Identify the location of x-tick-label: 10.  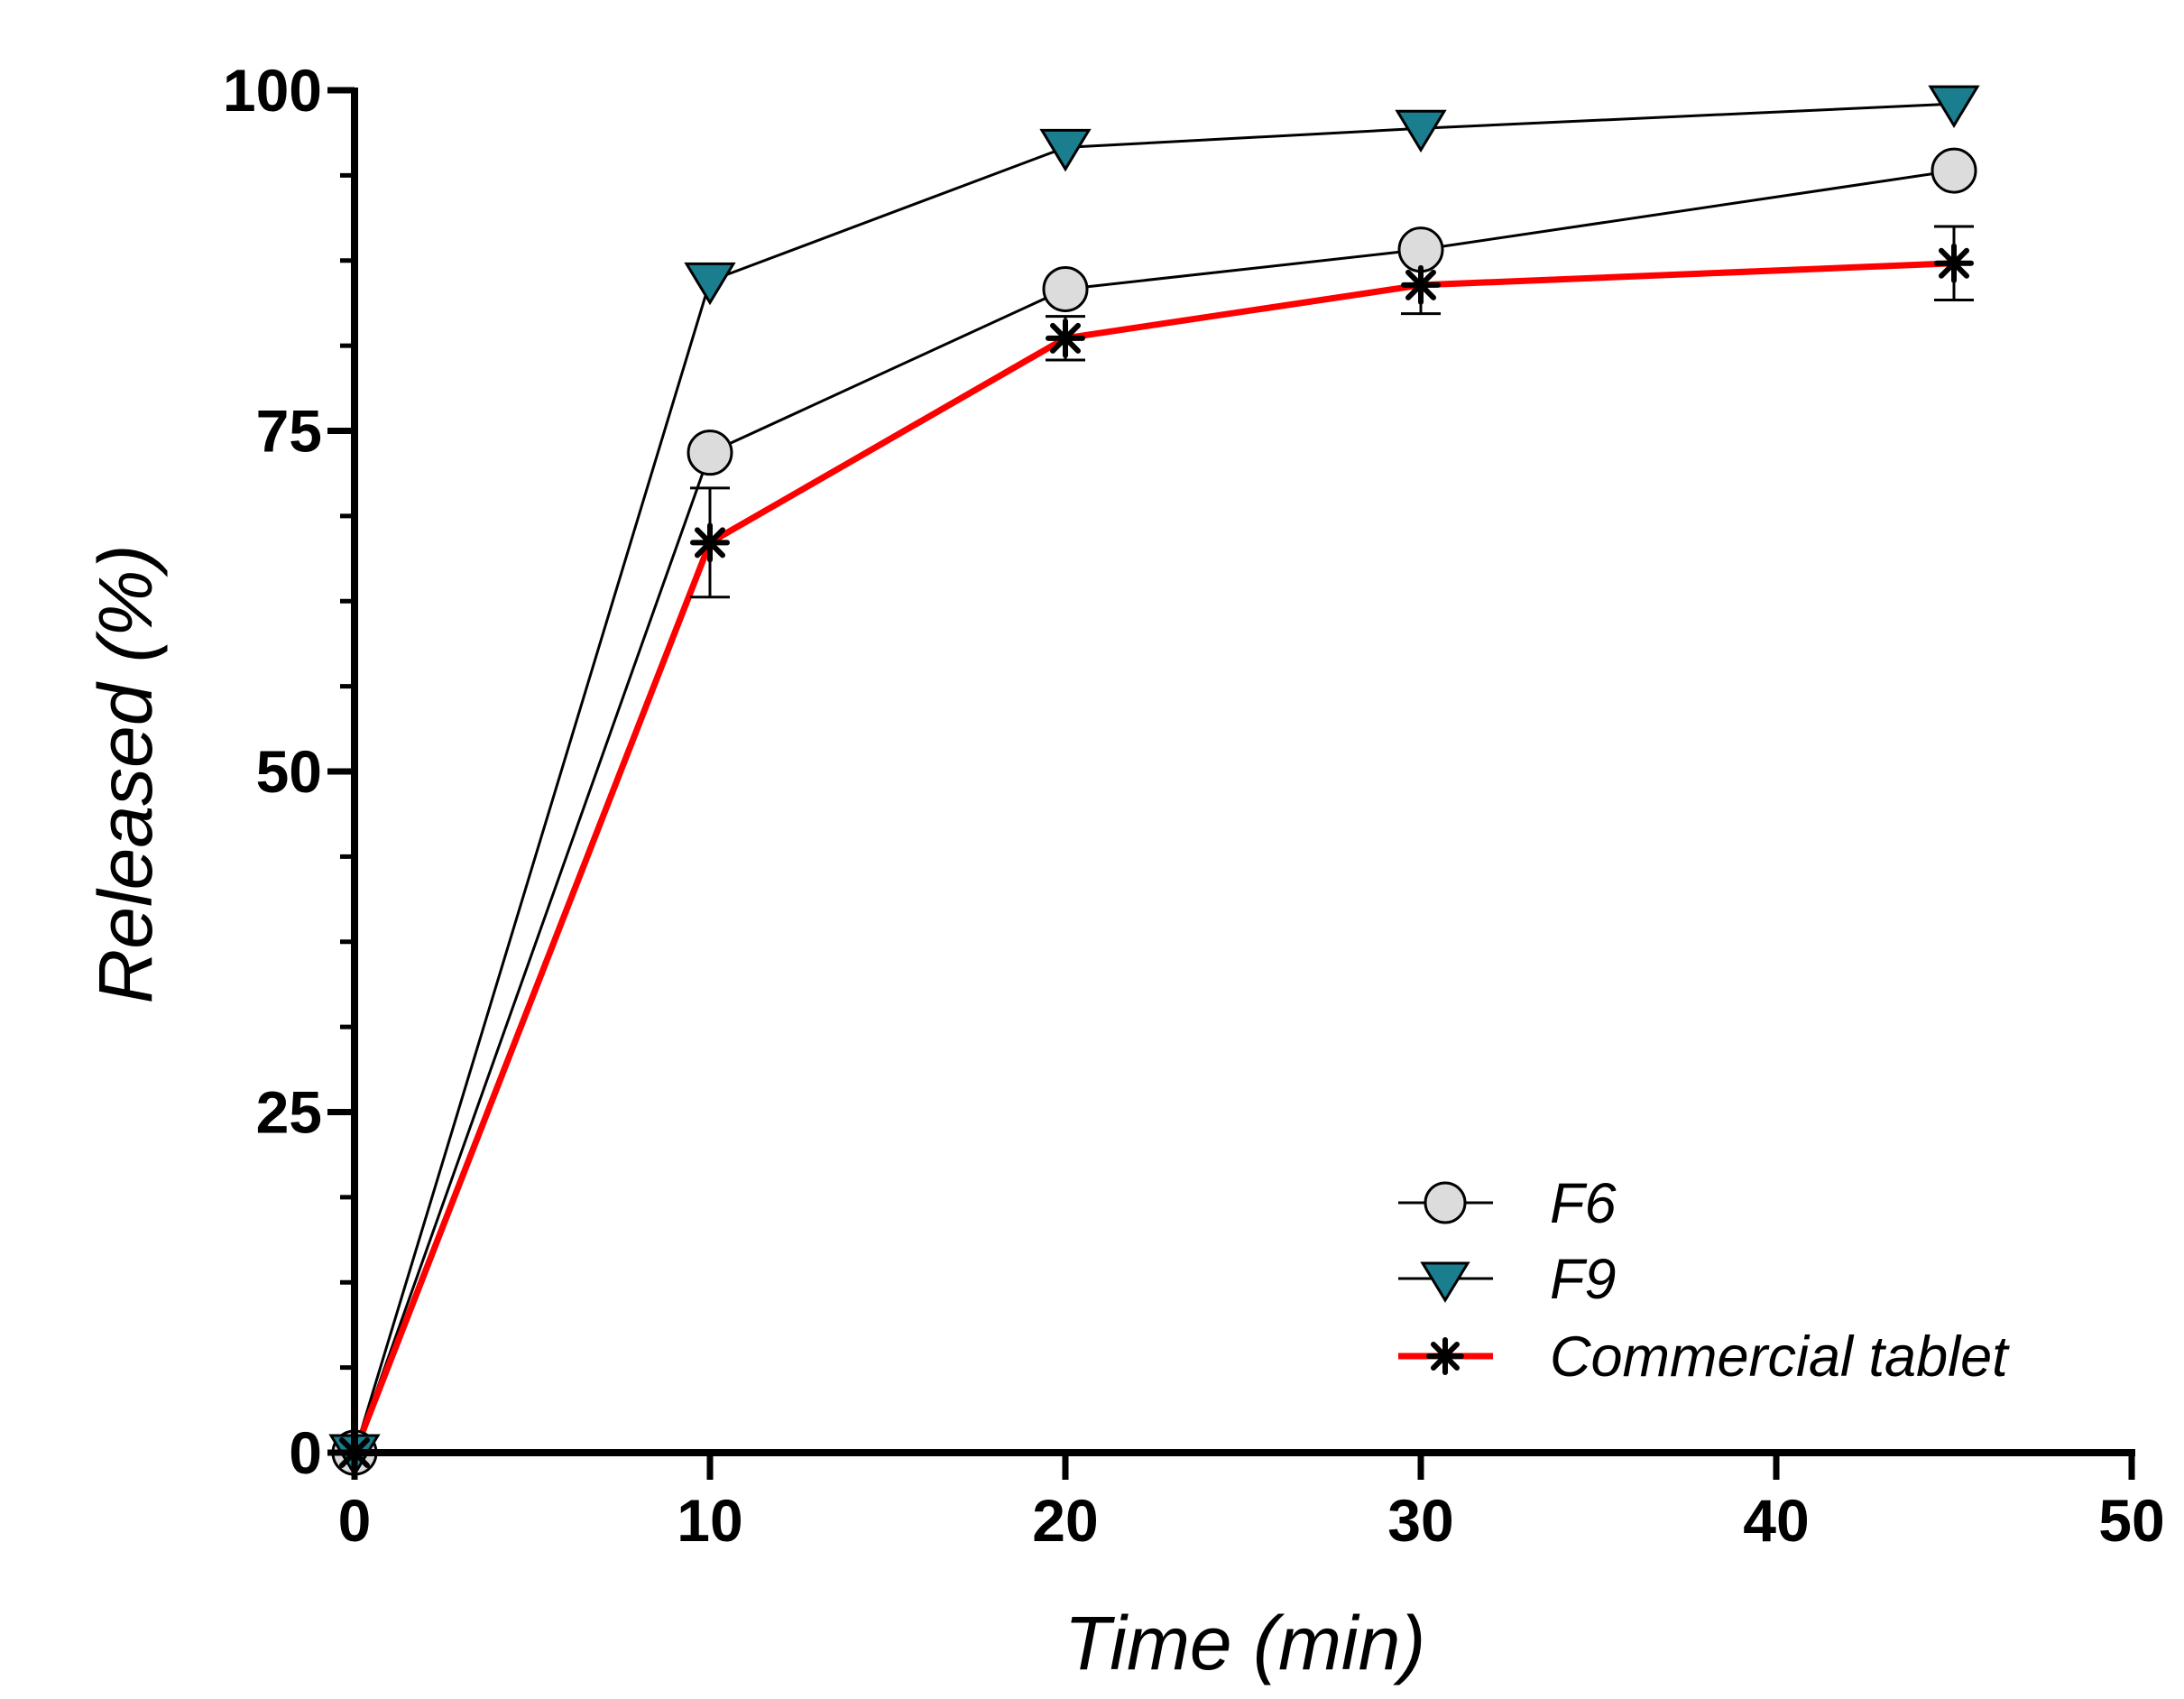
(709, 1521).